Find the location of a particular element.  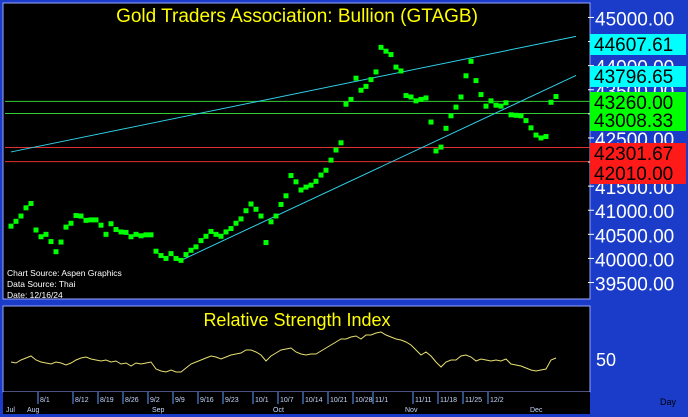

x-axis-tick-label: 10/28 is located at coordinates (364, 400).